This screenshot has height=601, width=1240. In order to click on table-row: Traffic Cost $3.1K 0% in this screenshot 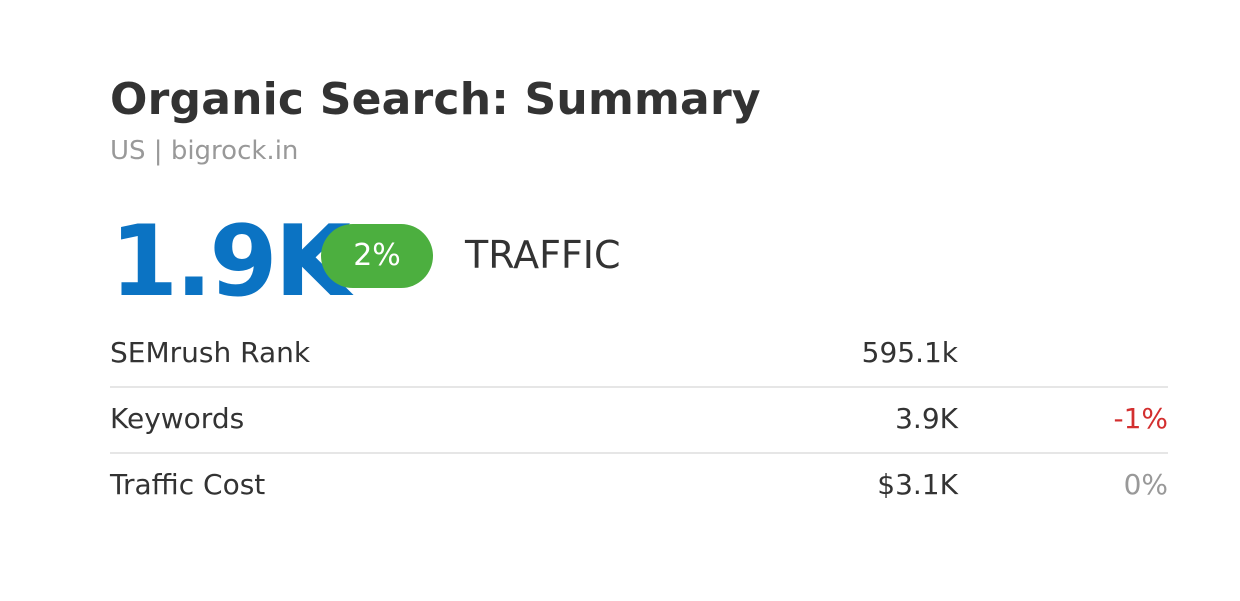, I will do `click(639, 485)`.